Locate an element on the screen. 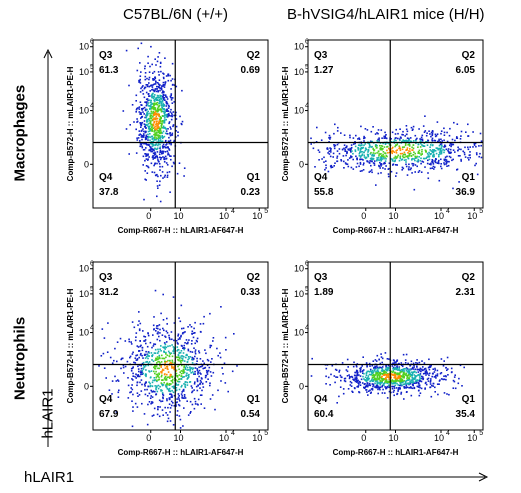 The image size is (521, 493). y-tick-exponent: 4 is located at coordinates (307, 328).